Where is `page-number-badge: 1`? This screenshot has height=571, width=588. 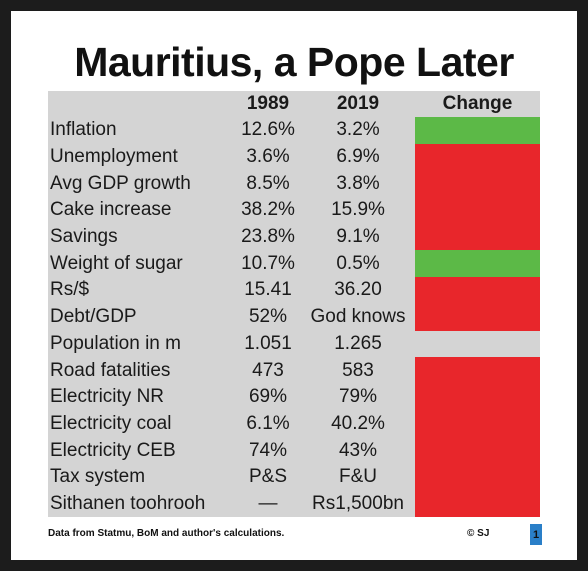
page-number-badge: 1 is located at coordinates (536, 534).